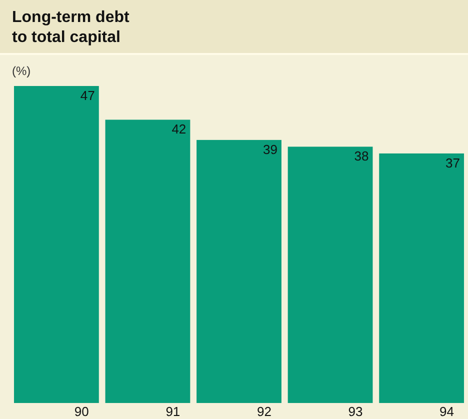  What do you see at coordinates (361, 156) in the screenshot?
I see `data-label: 38` at bounding box center [361, 156].